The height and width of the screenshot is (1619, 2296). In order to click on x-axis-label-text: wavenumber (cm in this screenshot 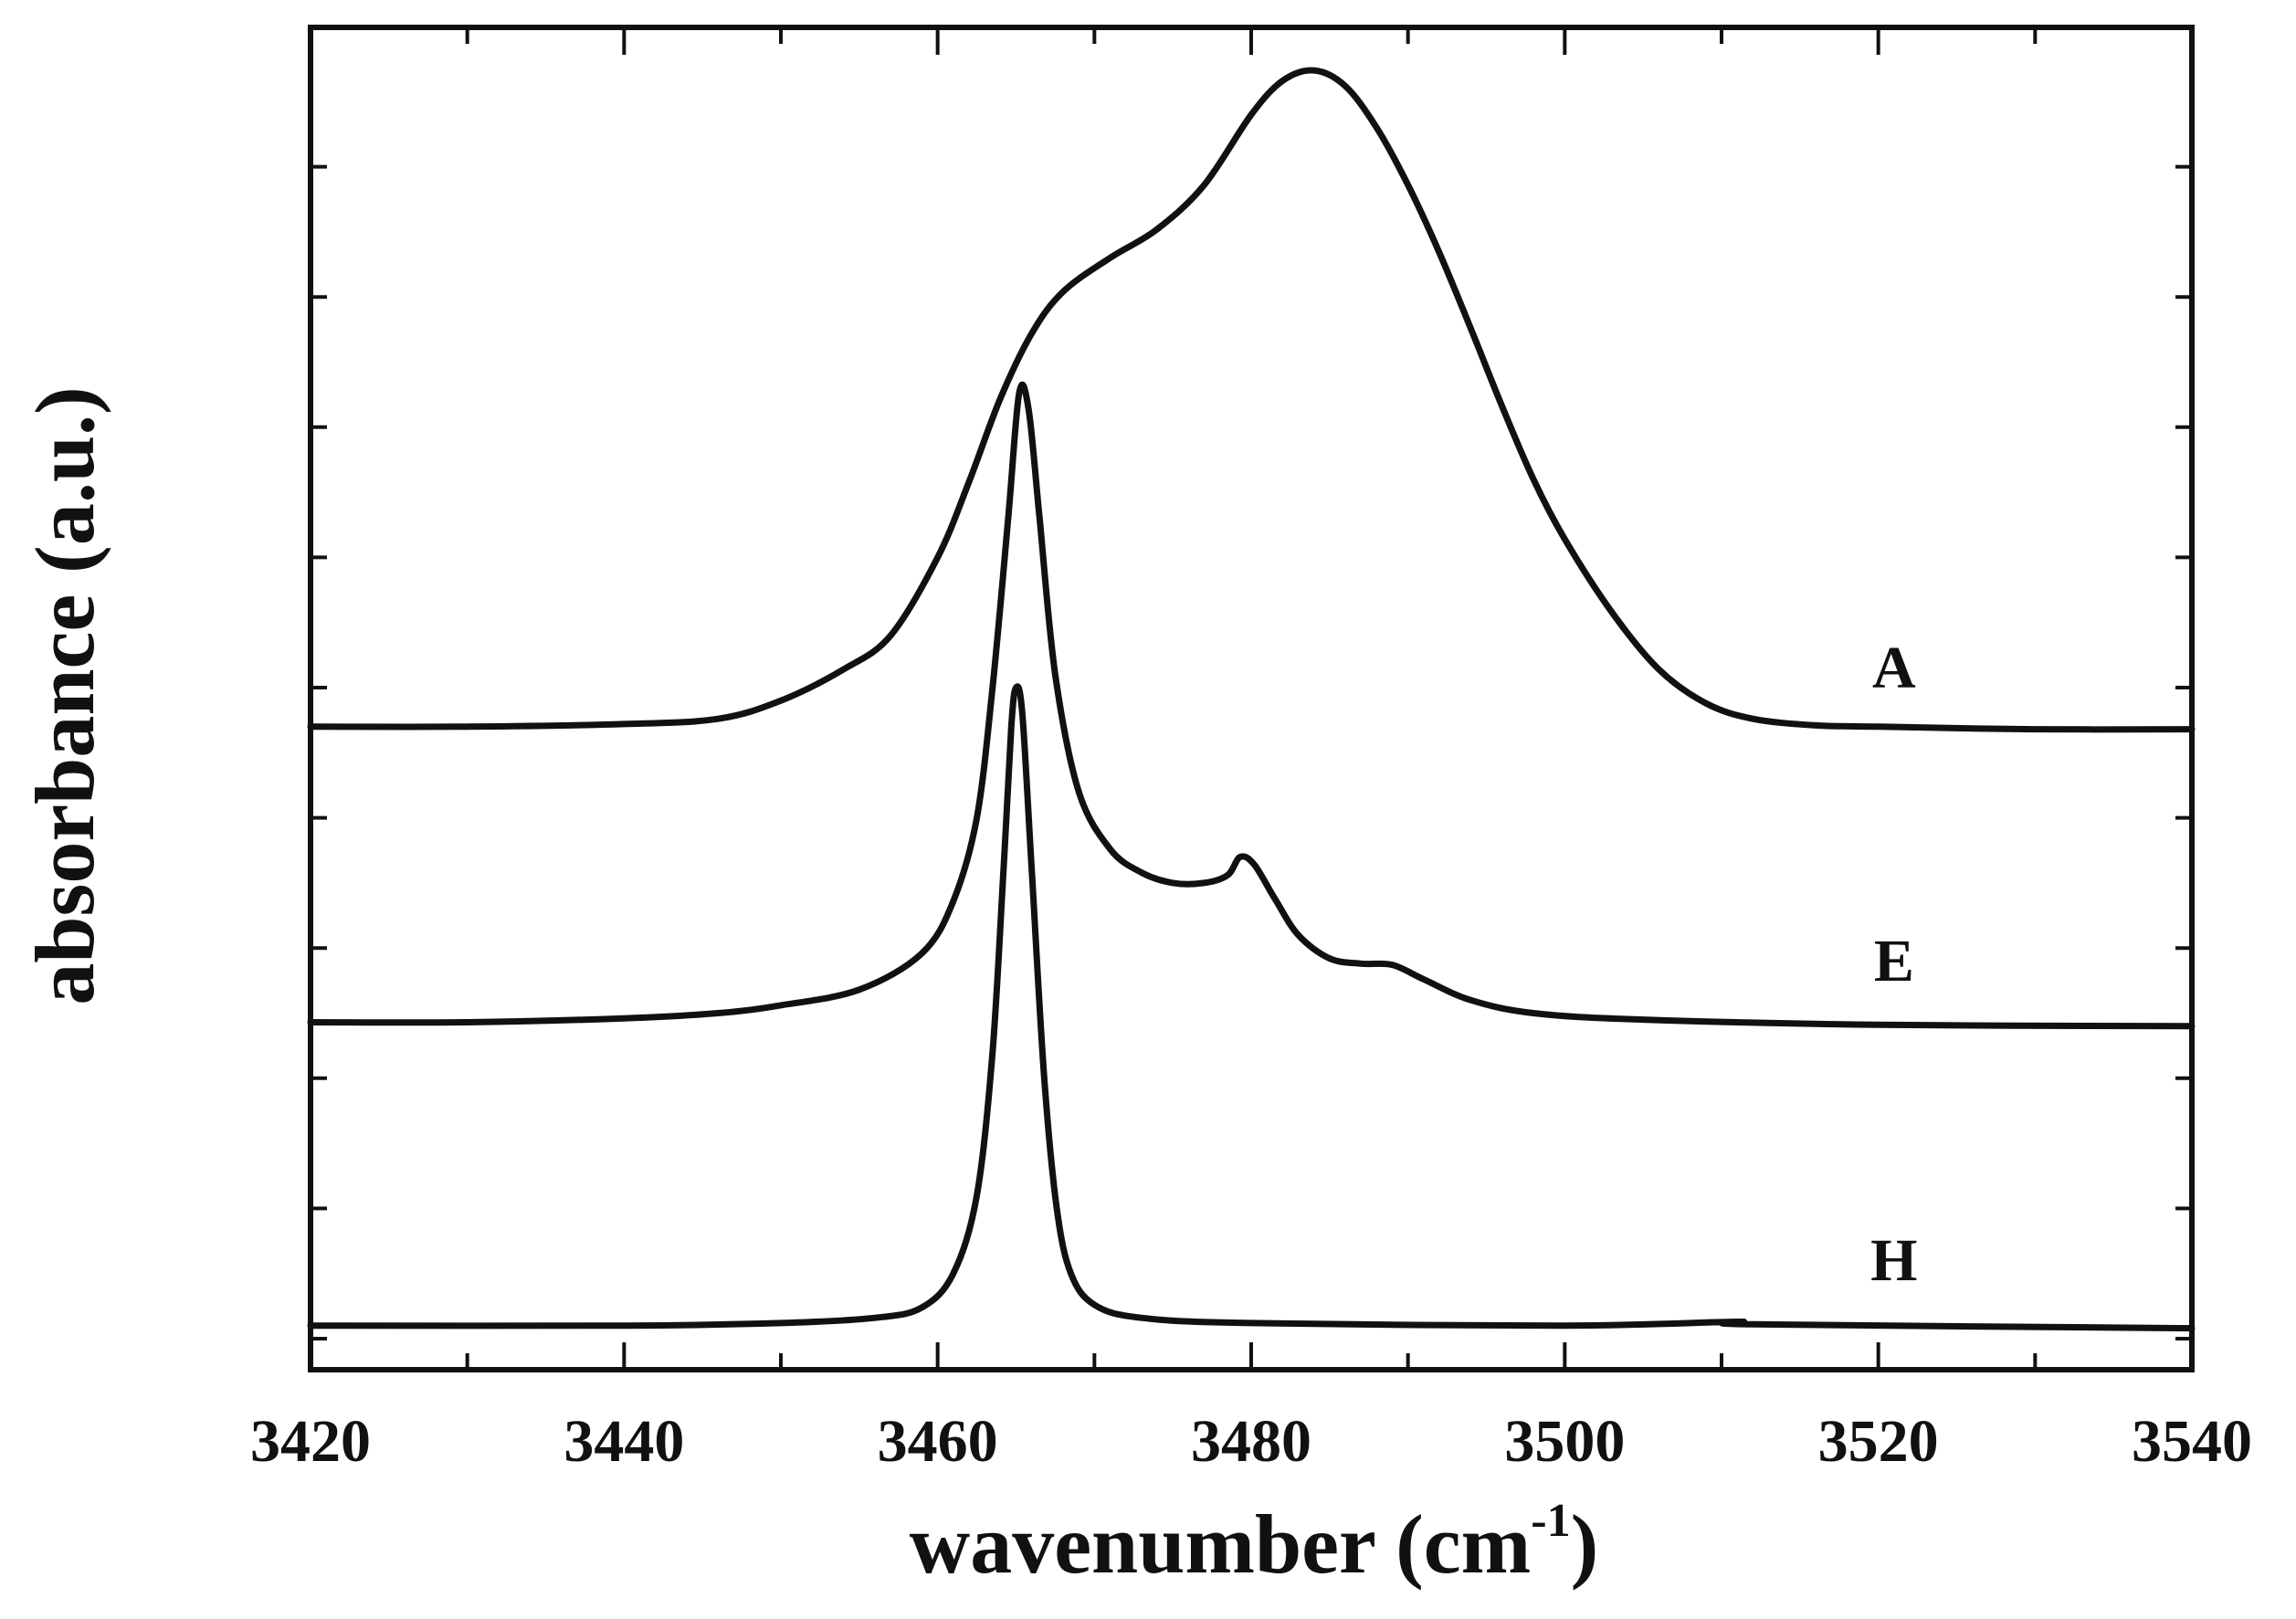, I will do `click(1221, 1545)`.